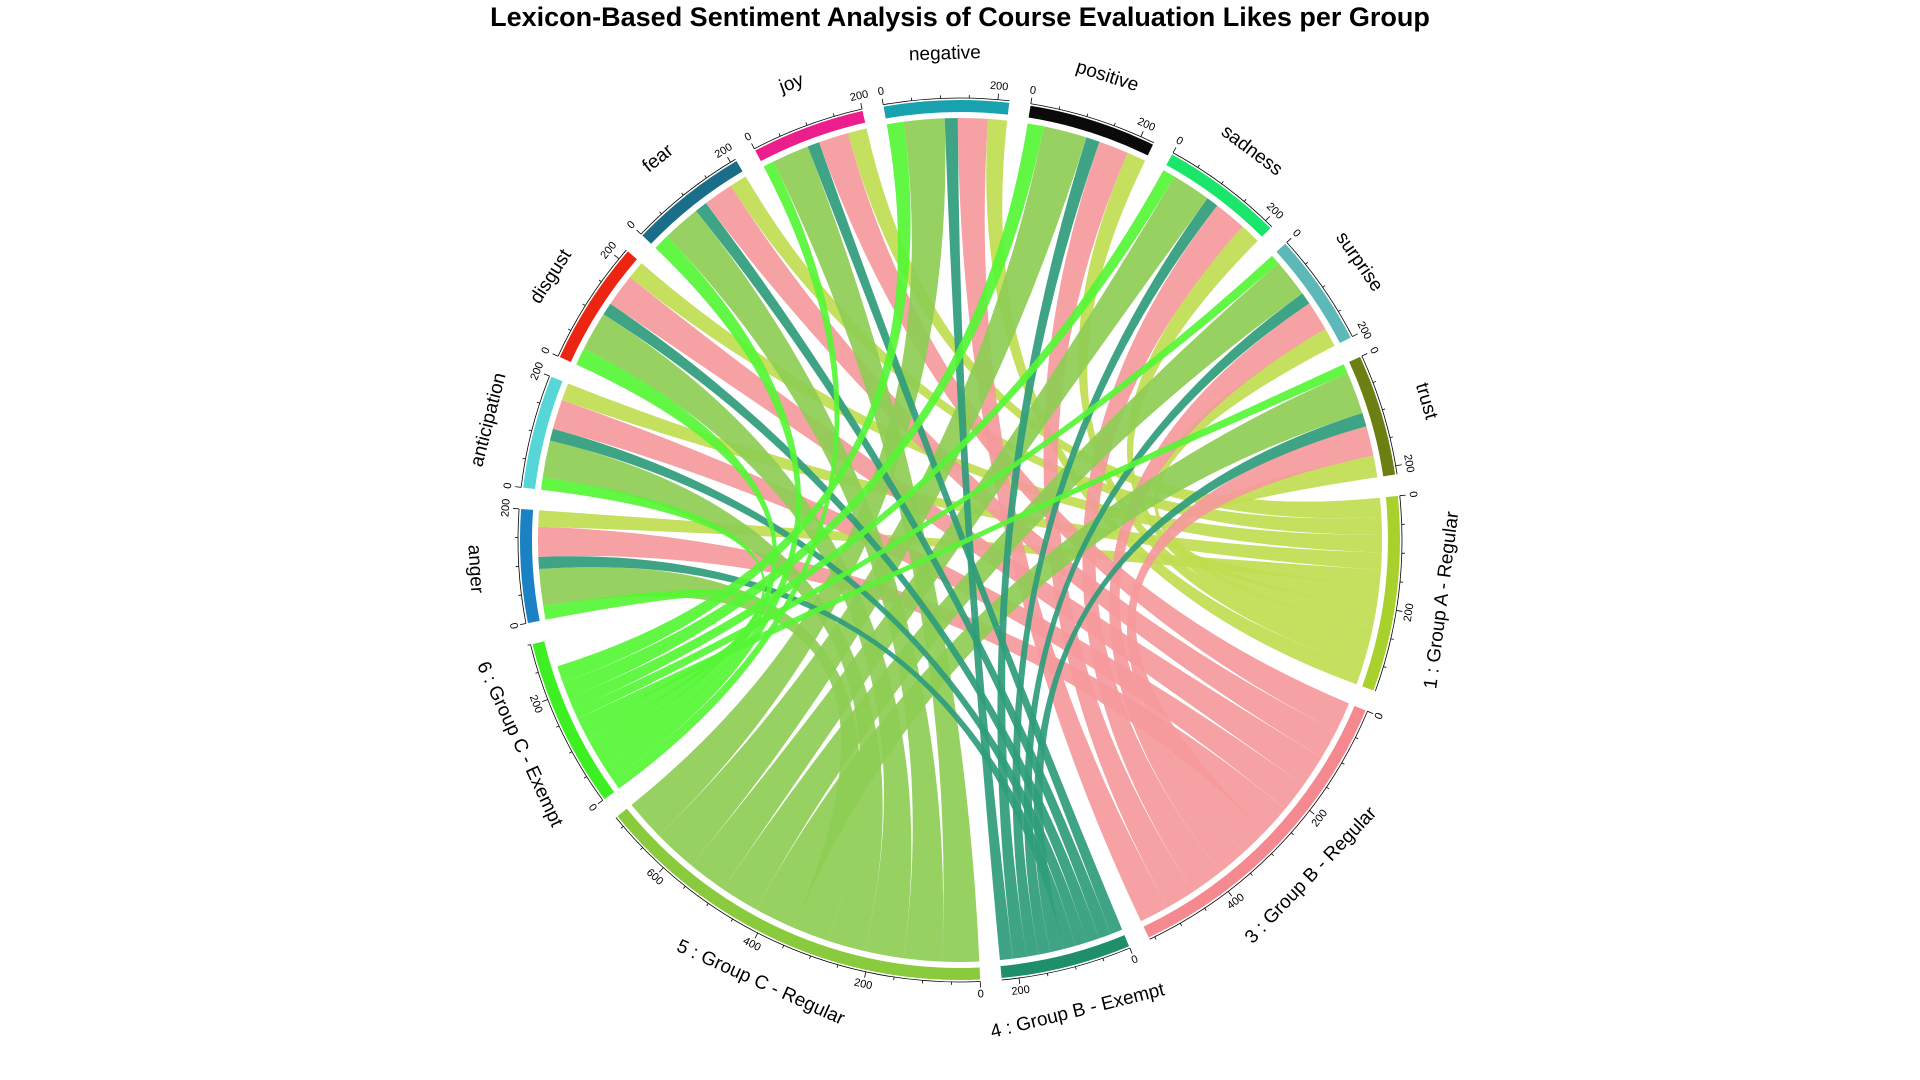 The height and width of the screenshot is (1080, 1920). What do you see at coordinates (475, 569) in the screenshot?
I see `sector-label: anger` at bounding box center [475, 569].